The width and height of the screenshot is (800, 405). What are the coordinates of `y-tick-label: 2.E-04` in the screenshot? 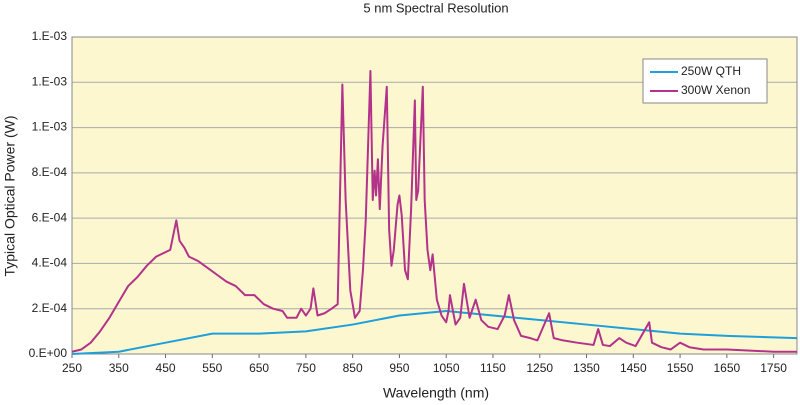 It's located at (50, 308).